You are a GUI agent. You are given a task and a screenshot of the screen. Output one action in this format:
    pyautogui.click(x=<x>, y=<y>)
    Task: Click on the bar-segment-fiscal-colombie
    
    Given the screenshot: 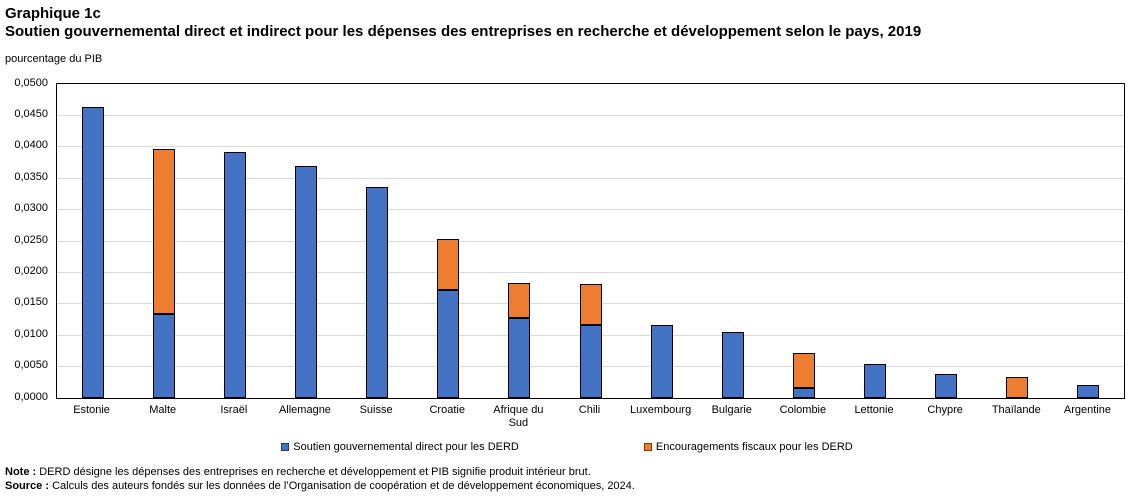 What is the action you would take?
    pyautogui.click(x=803, y=370)
    